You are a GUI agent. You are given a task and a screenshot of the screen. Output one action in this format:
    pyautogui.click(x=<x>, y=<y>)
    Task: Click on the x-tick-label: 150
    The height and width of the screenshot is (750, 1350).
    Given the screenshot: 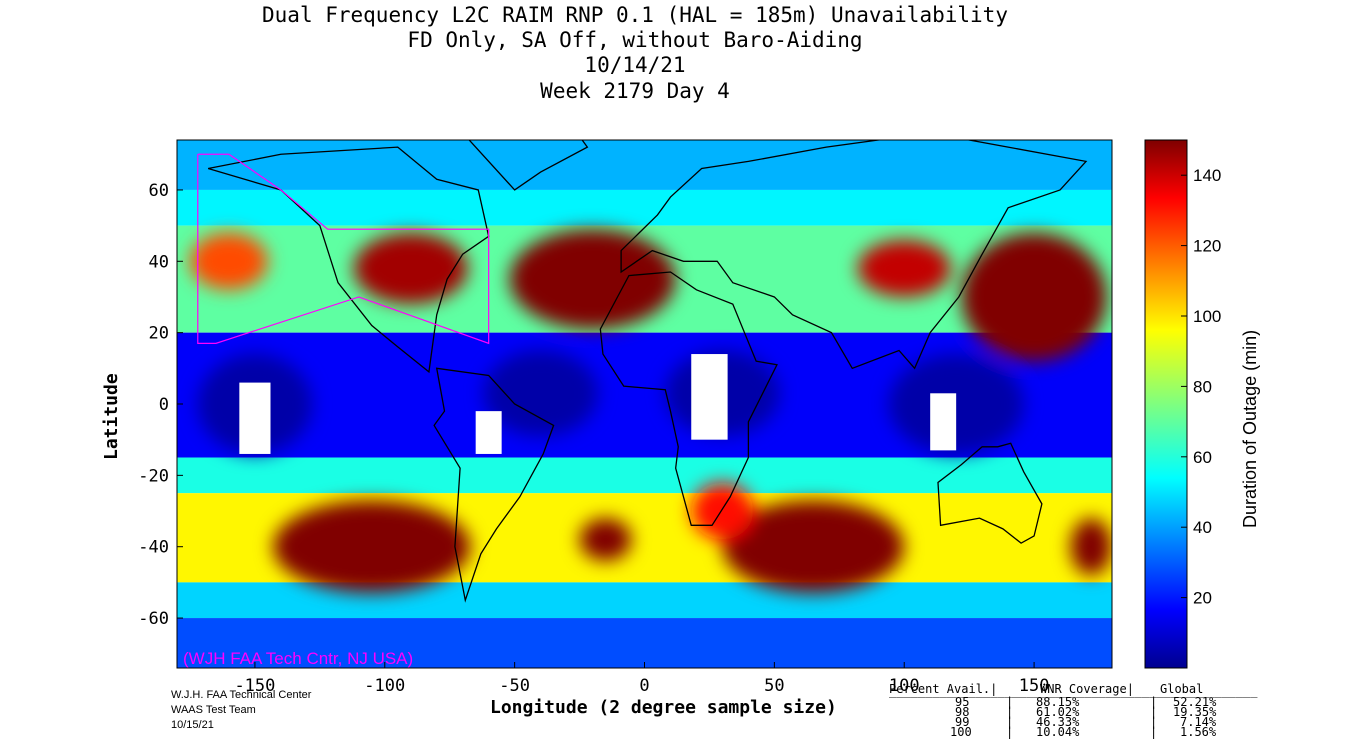 What is the action you would take?
    pyautogui.click(x=1034, y=686)
    